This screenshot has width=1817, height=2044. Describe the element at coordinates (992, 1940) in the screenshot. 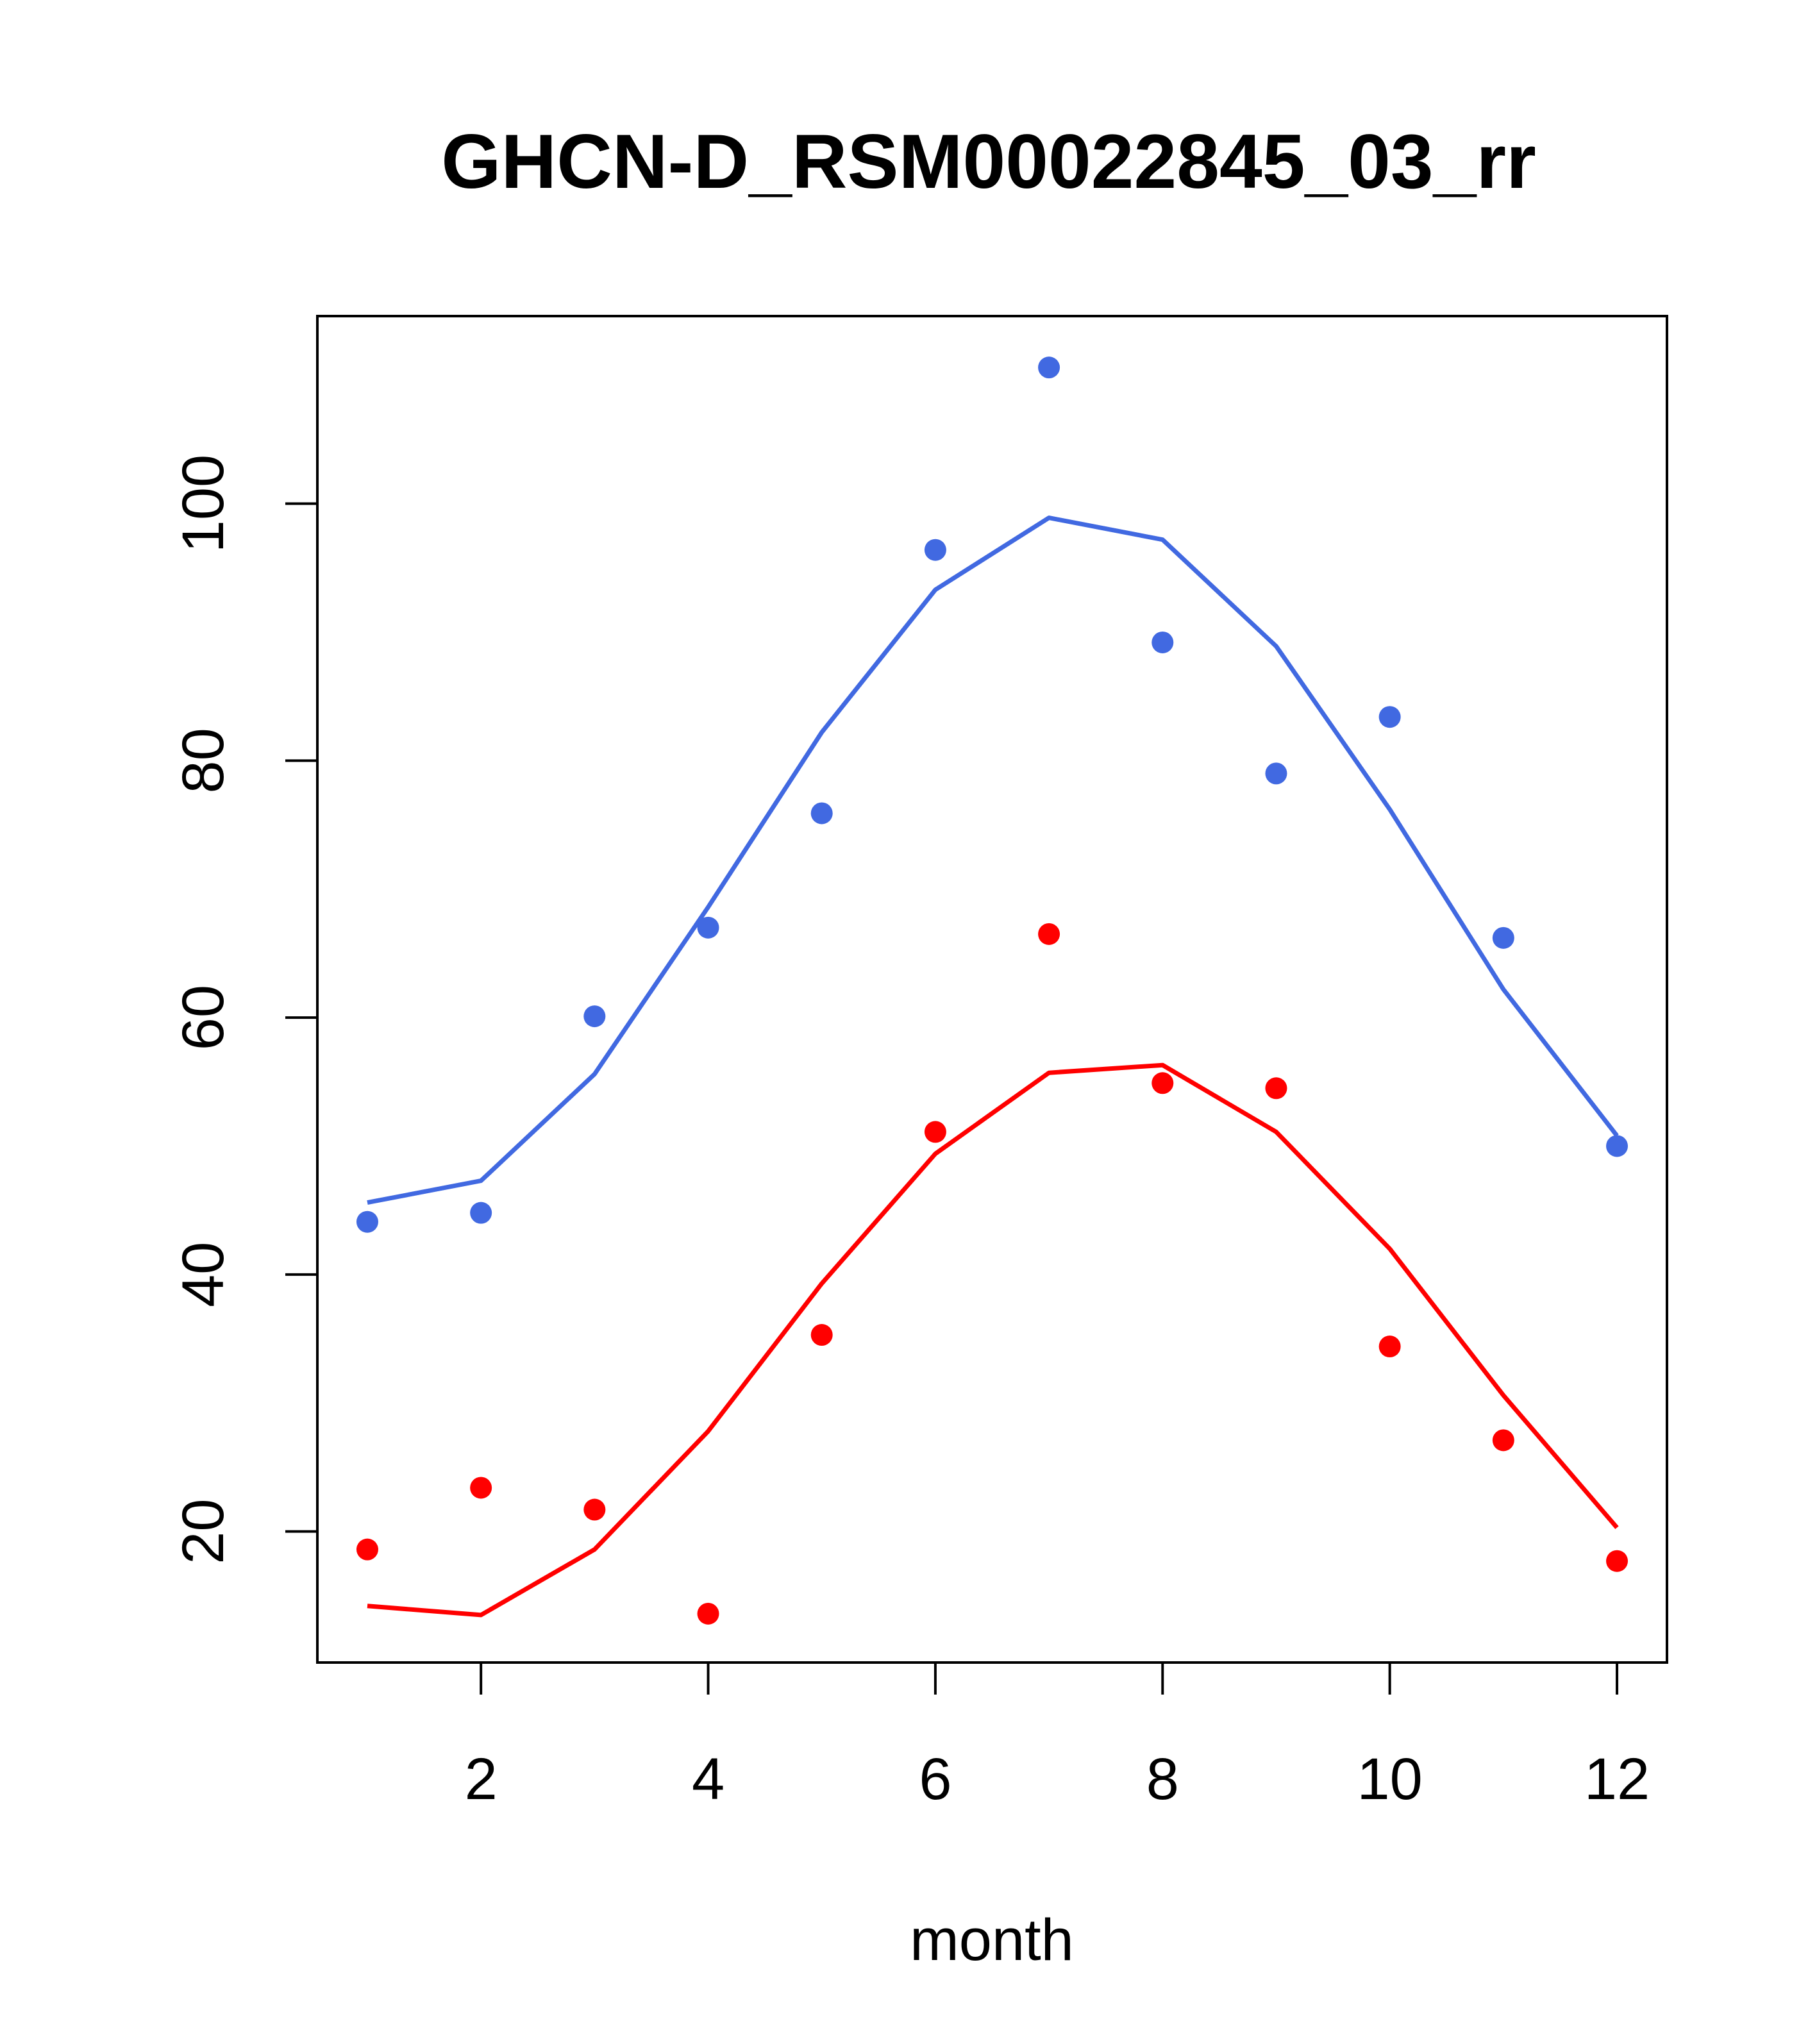

I see `x-axis-title: month` at that location.